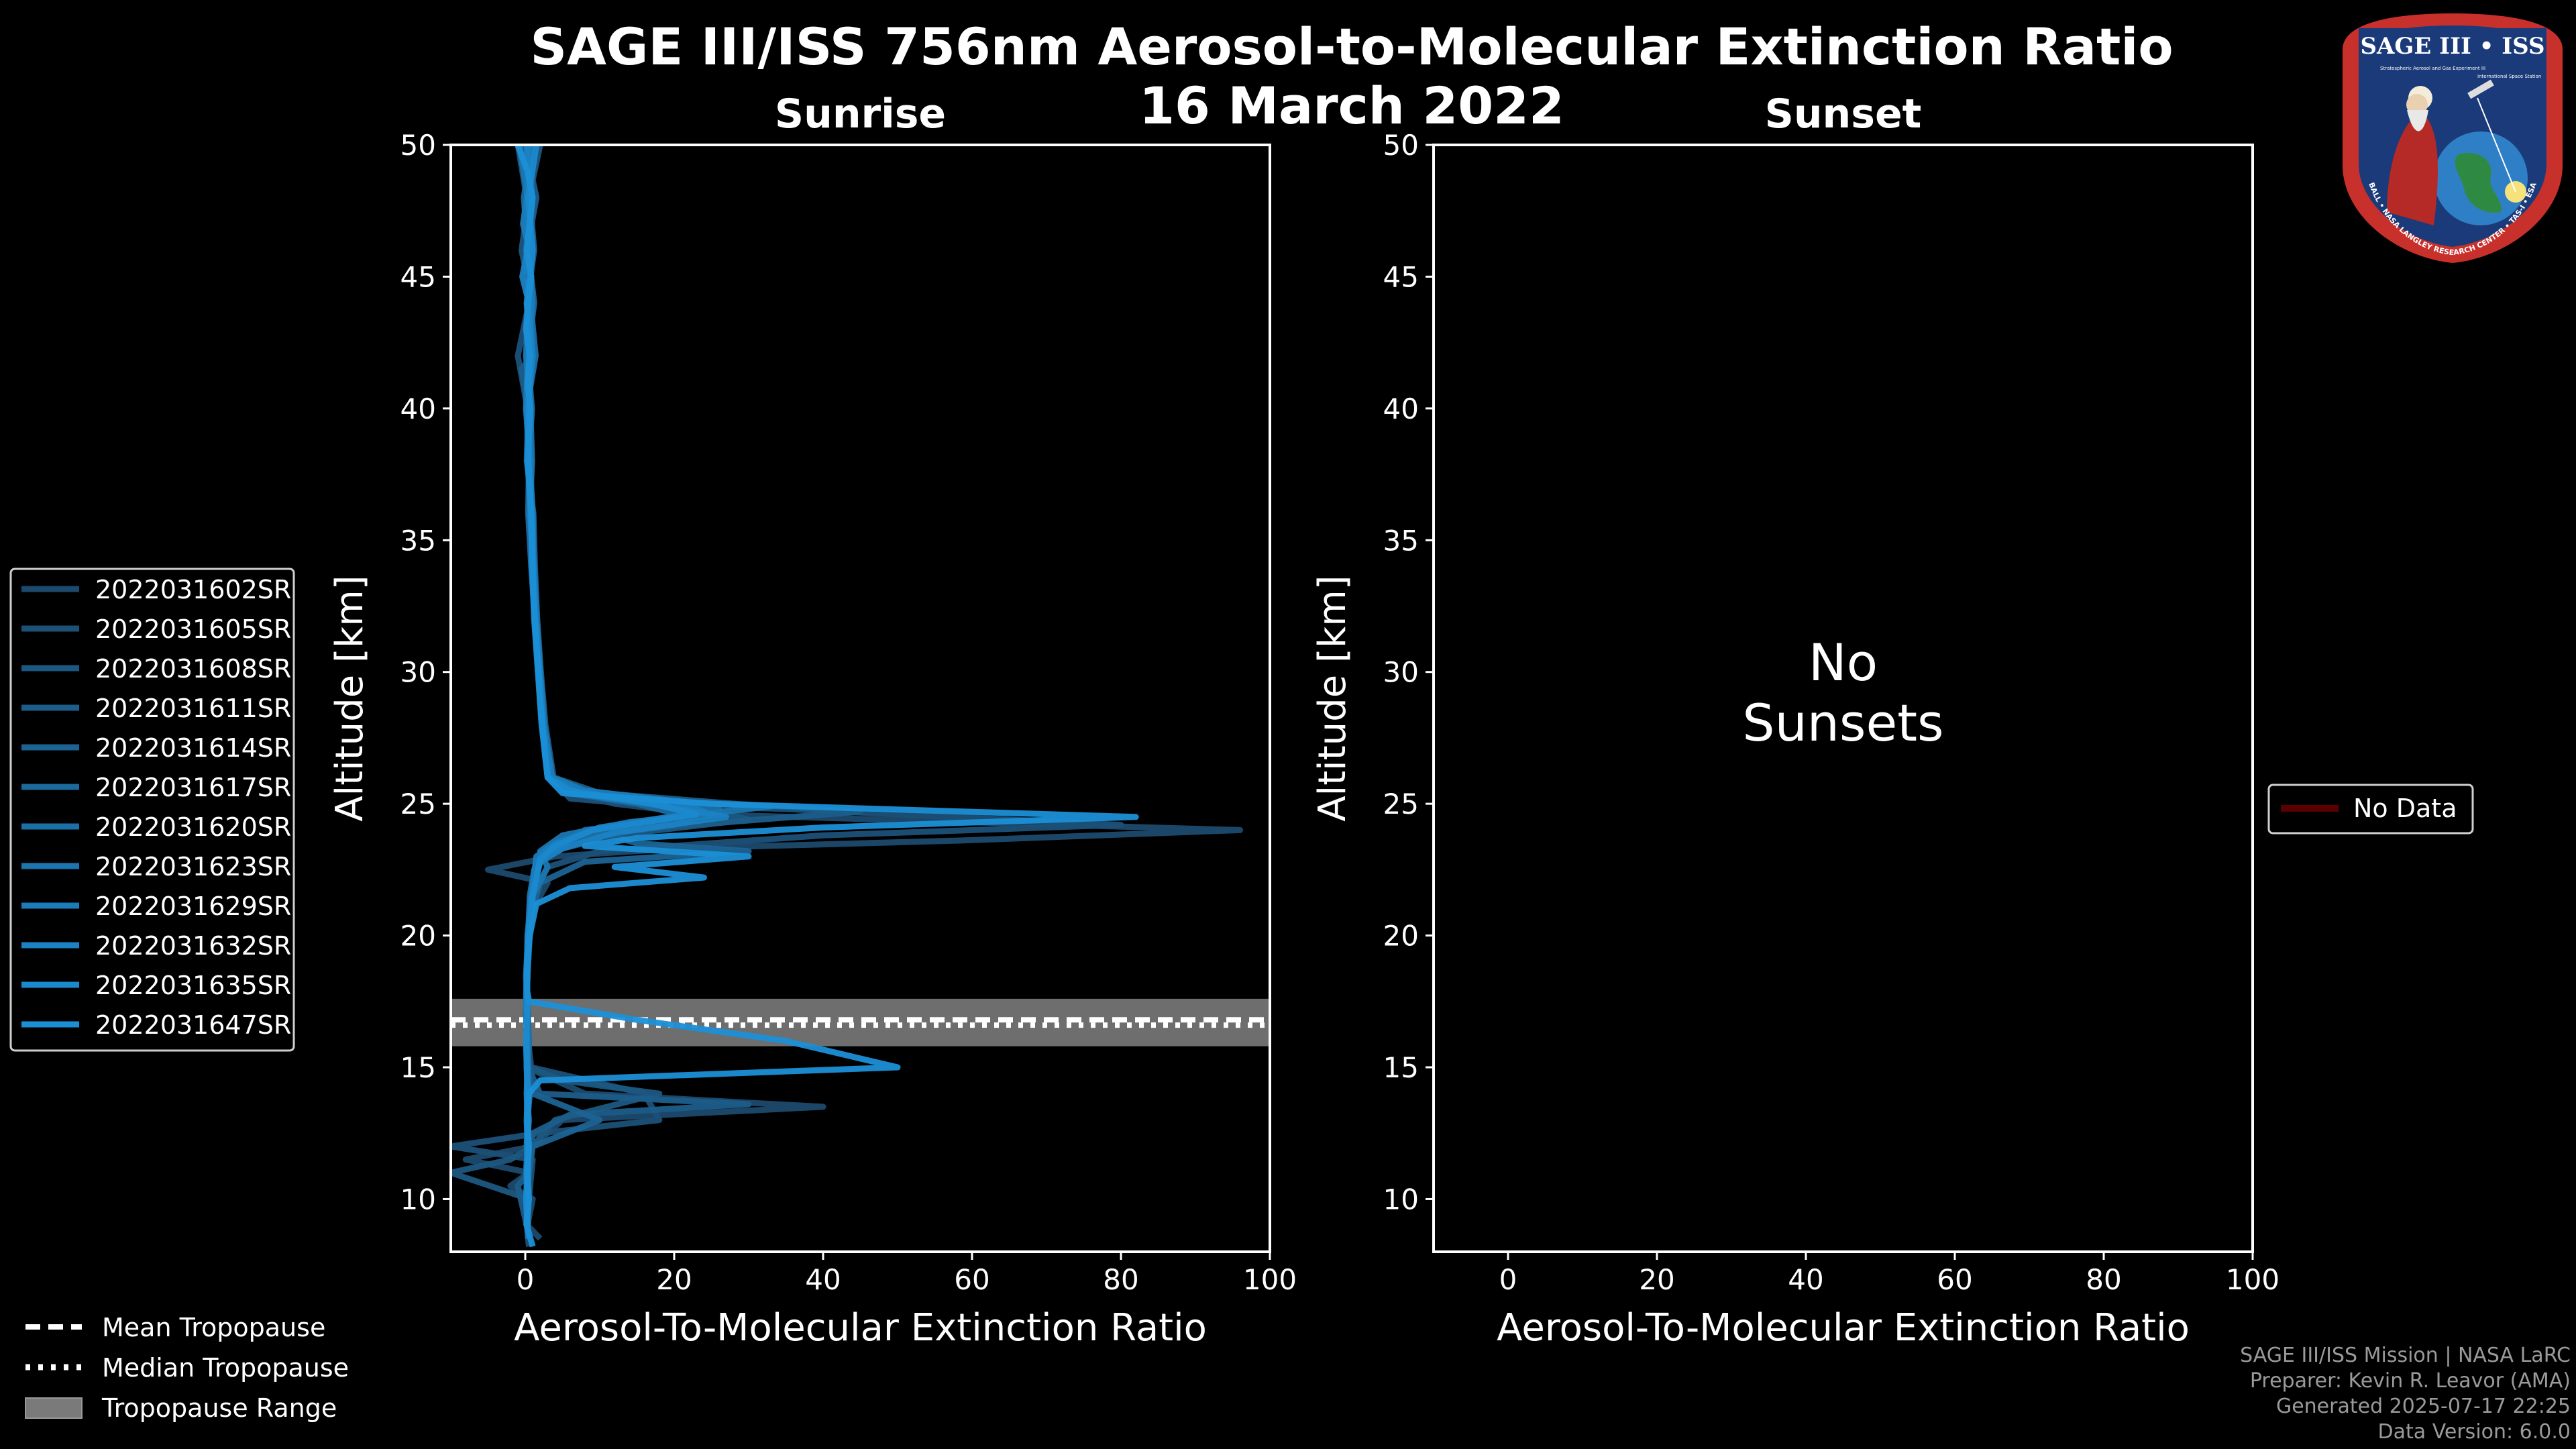 The width and height of the screenshot is (2576, 1449). I want to click on logo-title: SAGE III • ISS, so click(2452, 46).